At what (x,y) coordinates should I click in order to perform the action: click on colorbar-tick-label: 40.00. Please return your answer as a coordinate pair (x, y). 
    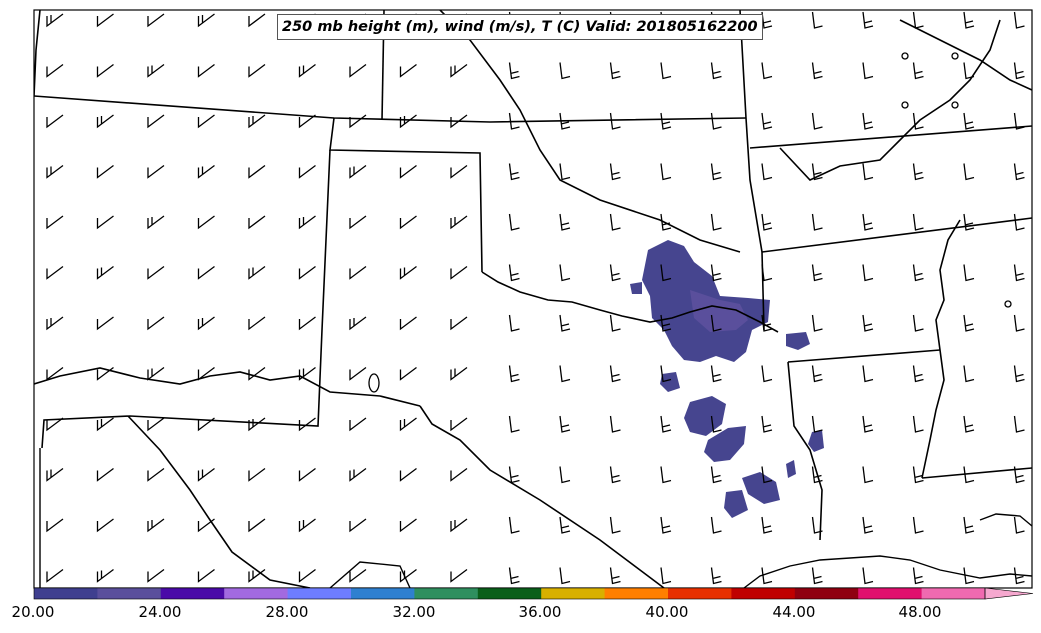
    Looking at the image, I should click on (667, 612).